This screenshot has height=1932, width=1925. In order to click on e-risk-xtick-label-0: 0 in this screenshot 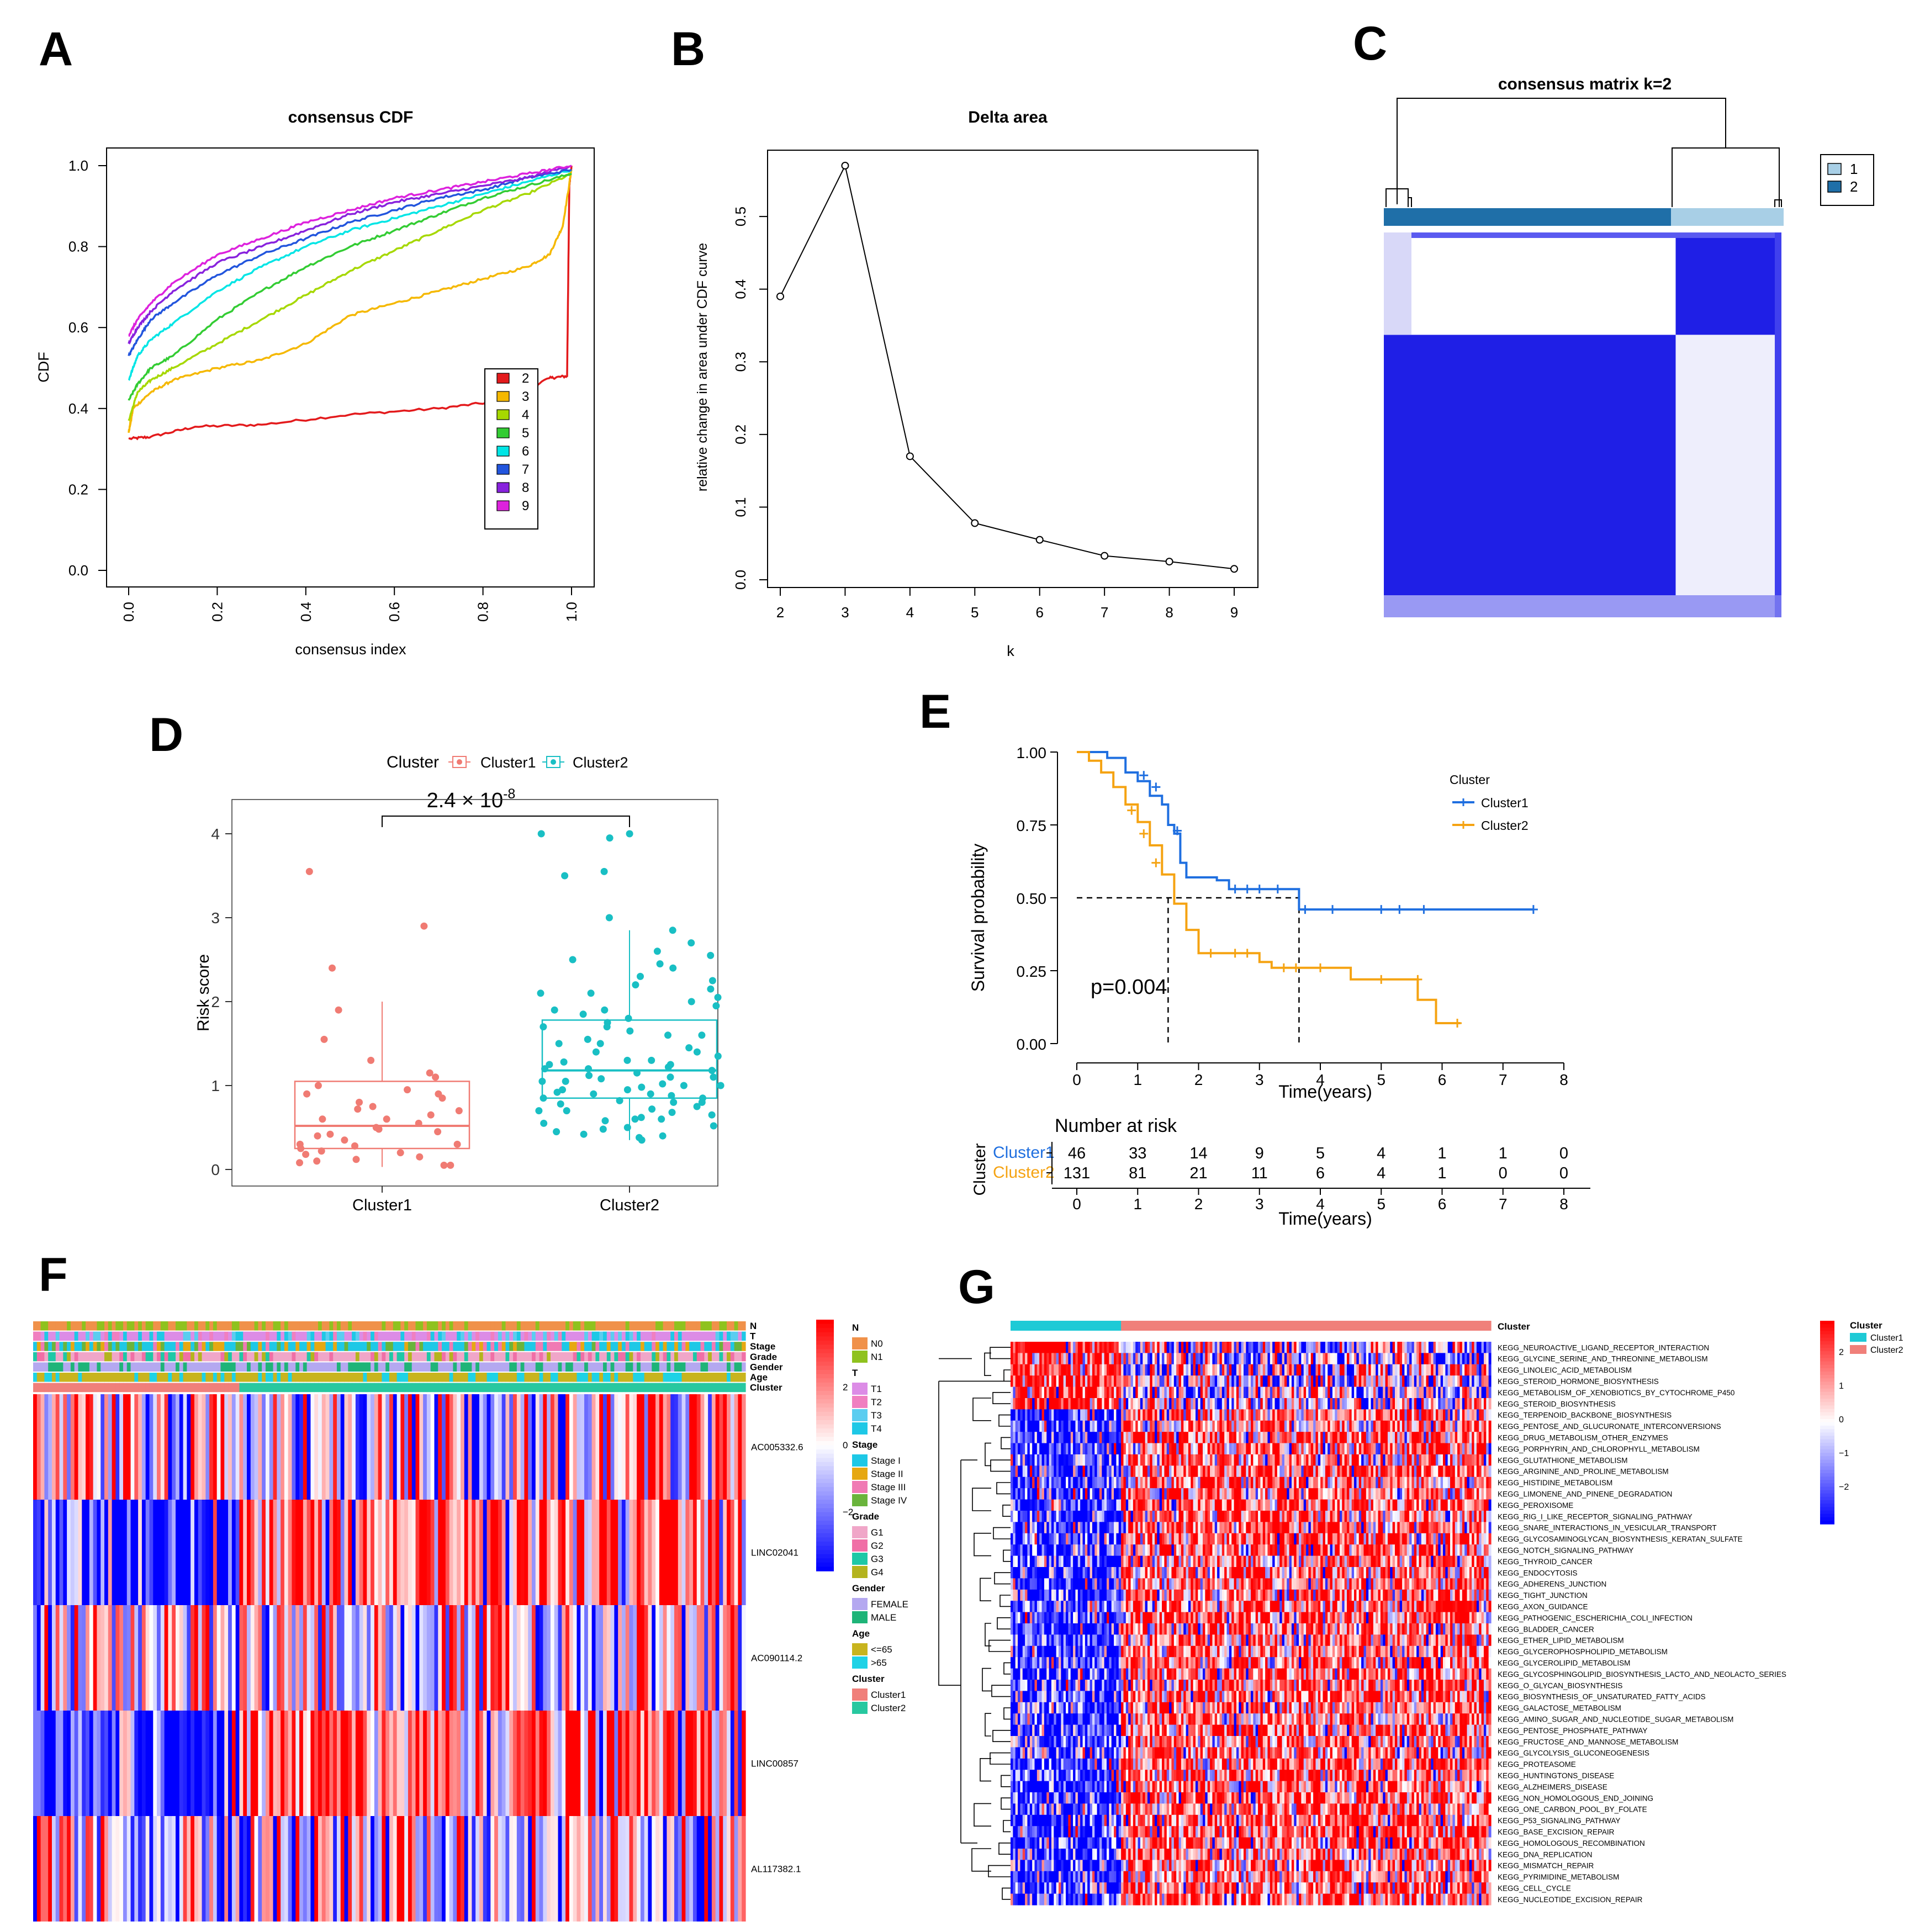, I will do `click(1076, 1204)`.